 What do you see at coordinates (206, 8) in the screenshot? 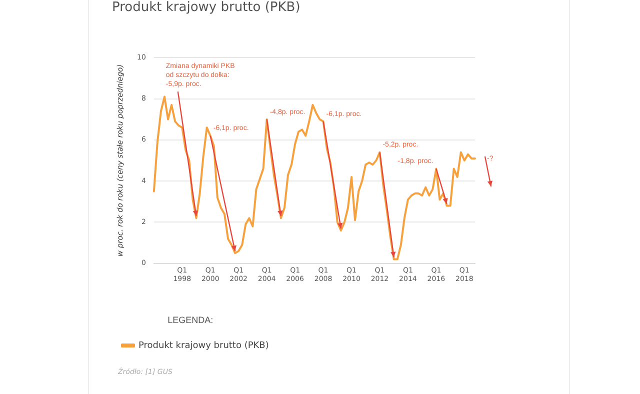
I see `chart-title: Produkt krajowy brutto (PKB)` at bounding box center [206, 8].